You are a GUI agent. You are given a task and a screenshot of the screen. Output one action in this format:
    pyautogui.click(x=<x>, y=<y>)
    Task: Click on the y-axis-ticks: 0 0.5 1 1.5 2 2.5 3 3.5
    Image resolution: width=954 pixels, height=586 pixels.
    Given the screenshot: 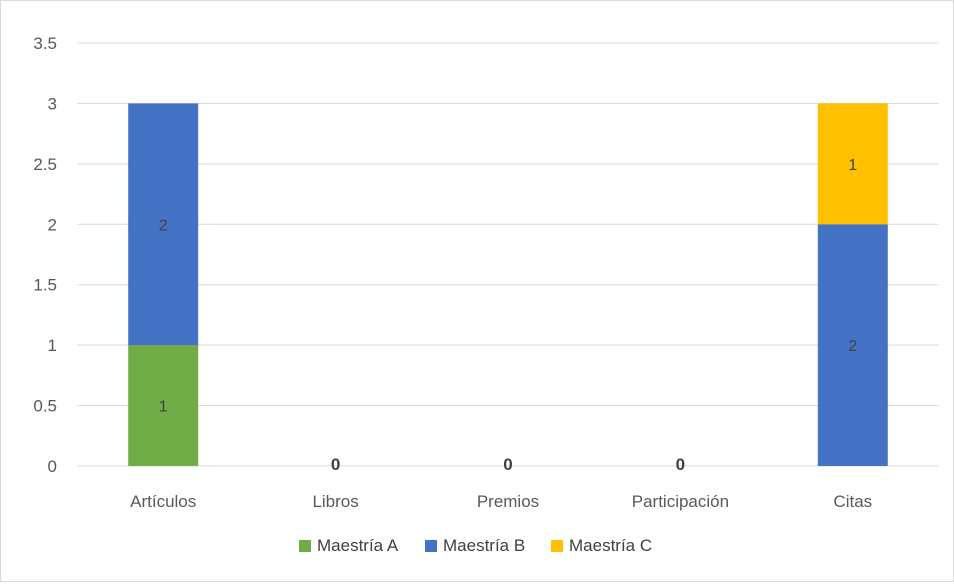 What is the action you would take?
    pyautogui.click(x=45, y=255)
    